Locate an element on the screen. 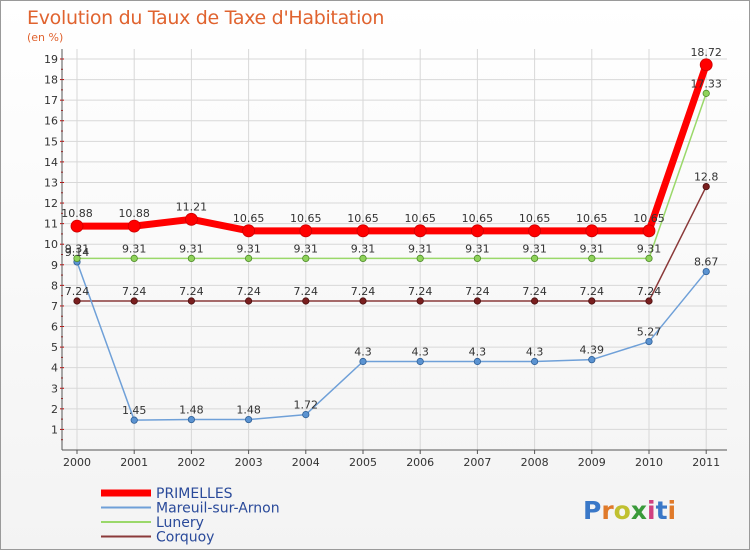 The width and height of the screenshot is (750, 551). y-tick-label: 18 is located at coordinates (51, 80).